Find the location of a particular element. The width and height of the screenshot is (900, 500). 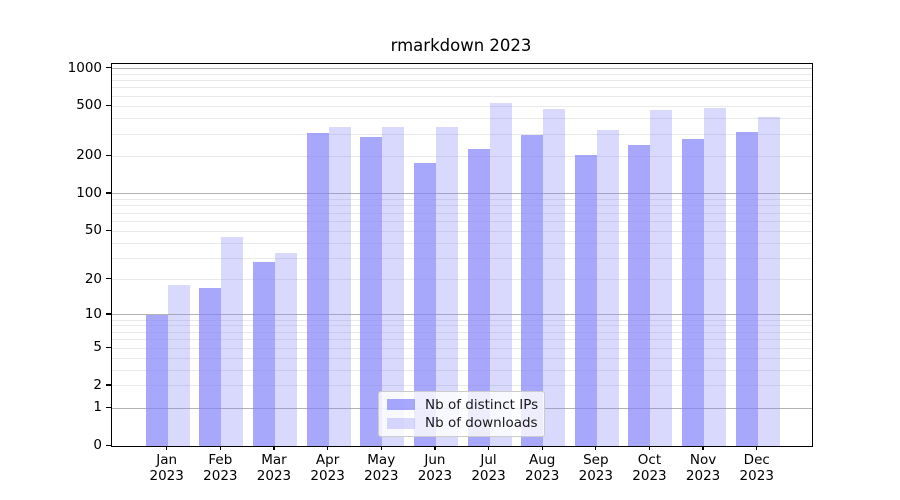

x-tick-mark-jun is located at coordinates (435, 448).